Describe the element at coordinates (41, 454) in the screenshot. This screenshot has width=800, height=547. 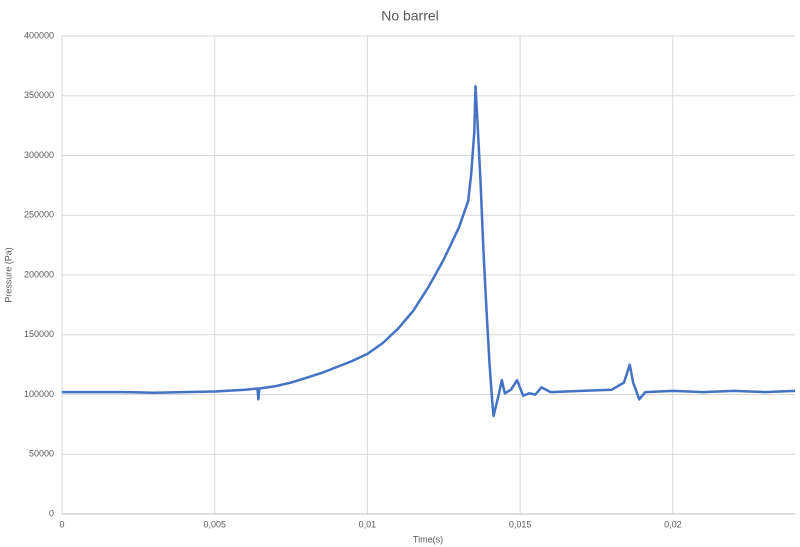
I see `y-tick-label: 50000` at that location.